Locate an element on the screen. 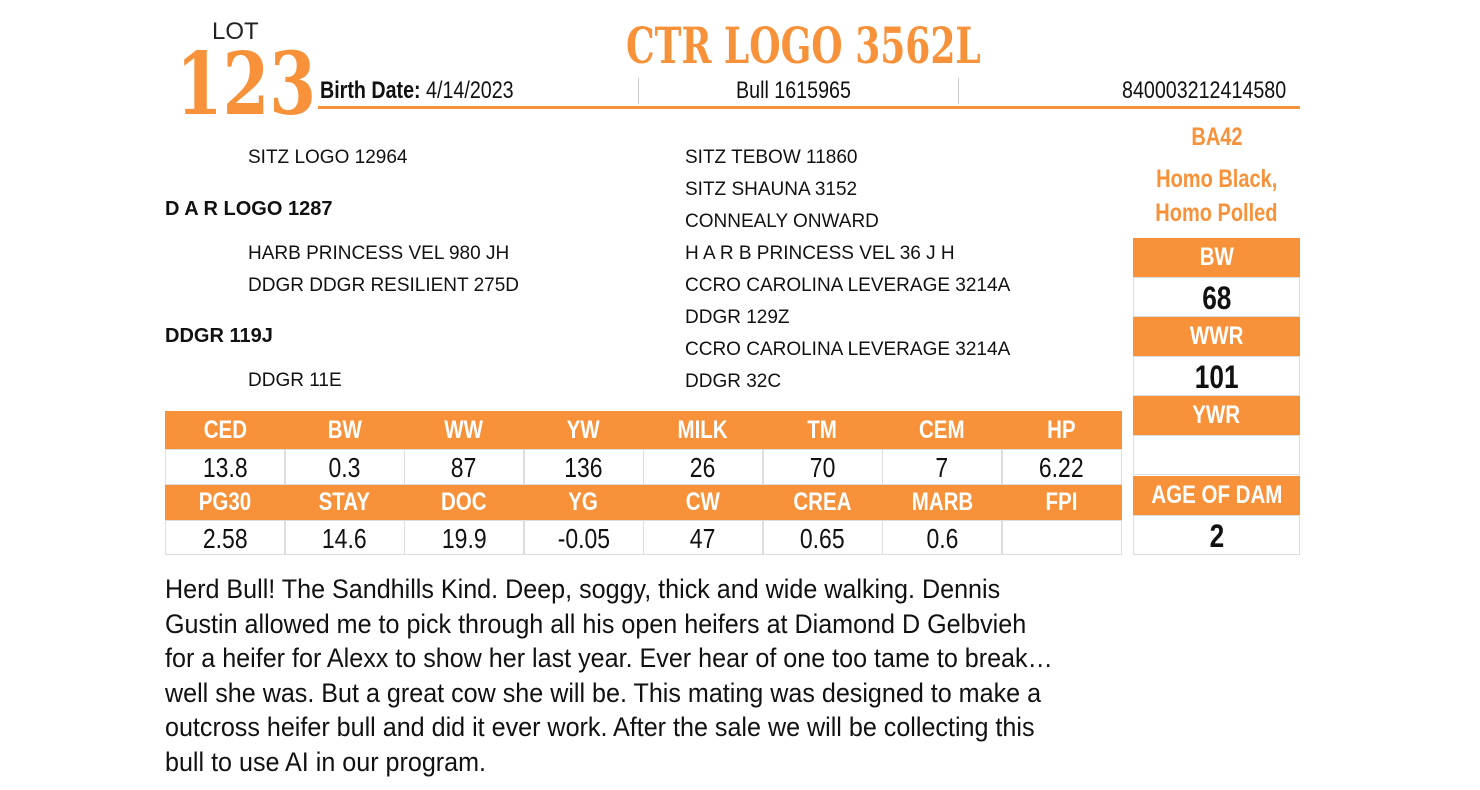  epd-value: 13.8 is located at coordinates (225, 467).